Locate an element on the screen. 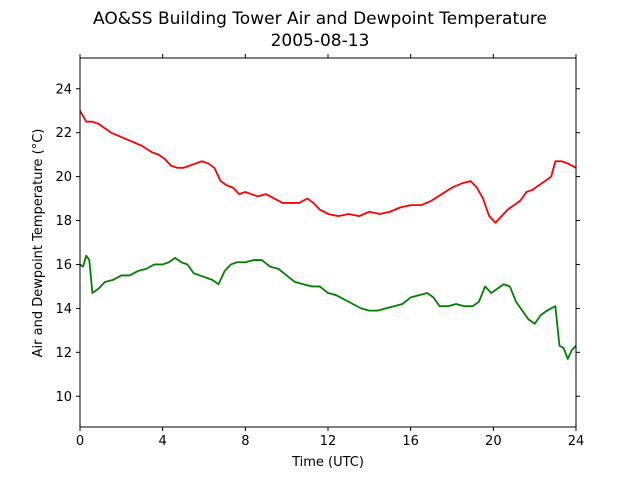 The width and height of the screenshot is (640, 480). y-tick-label: 14 is located at coordinates (63, 309).